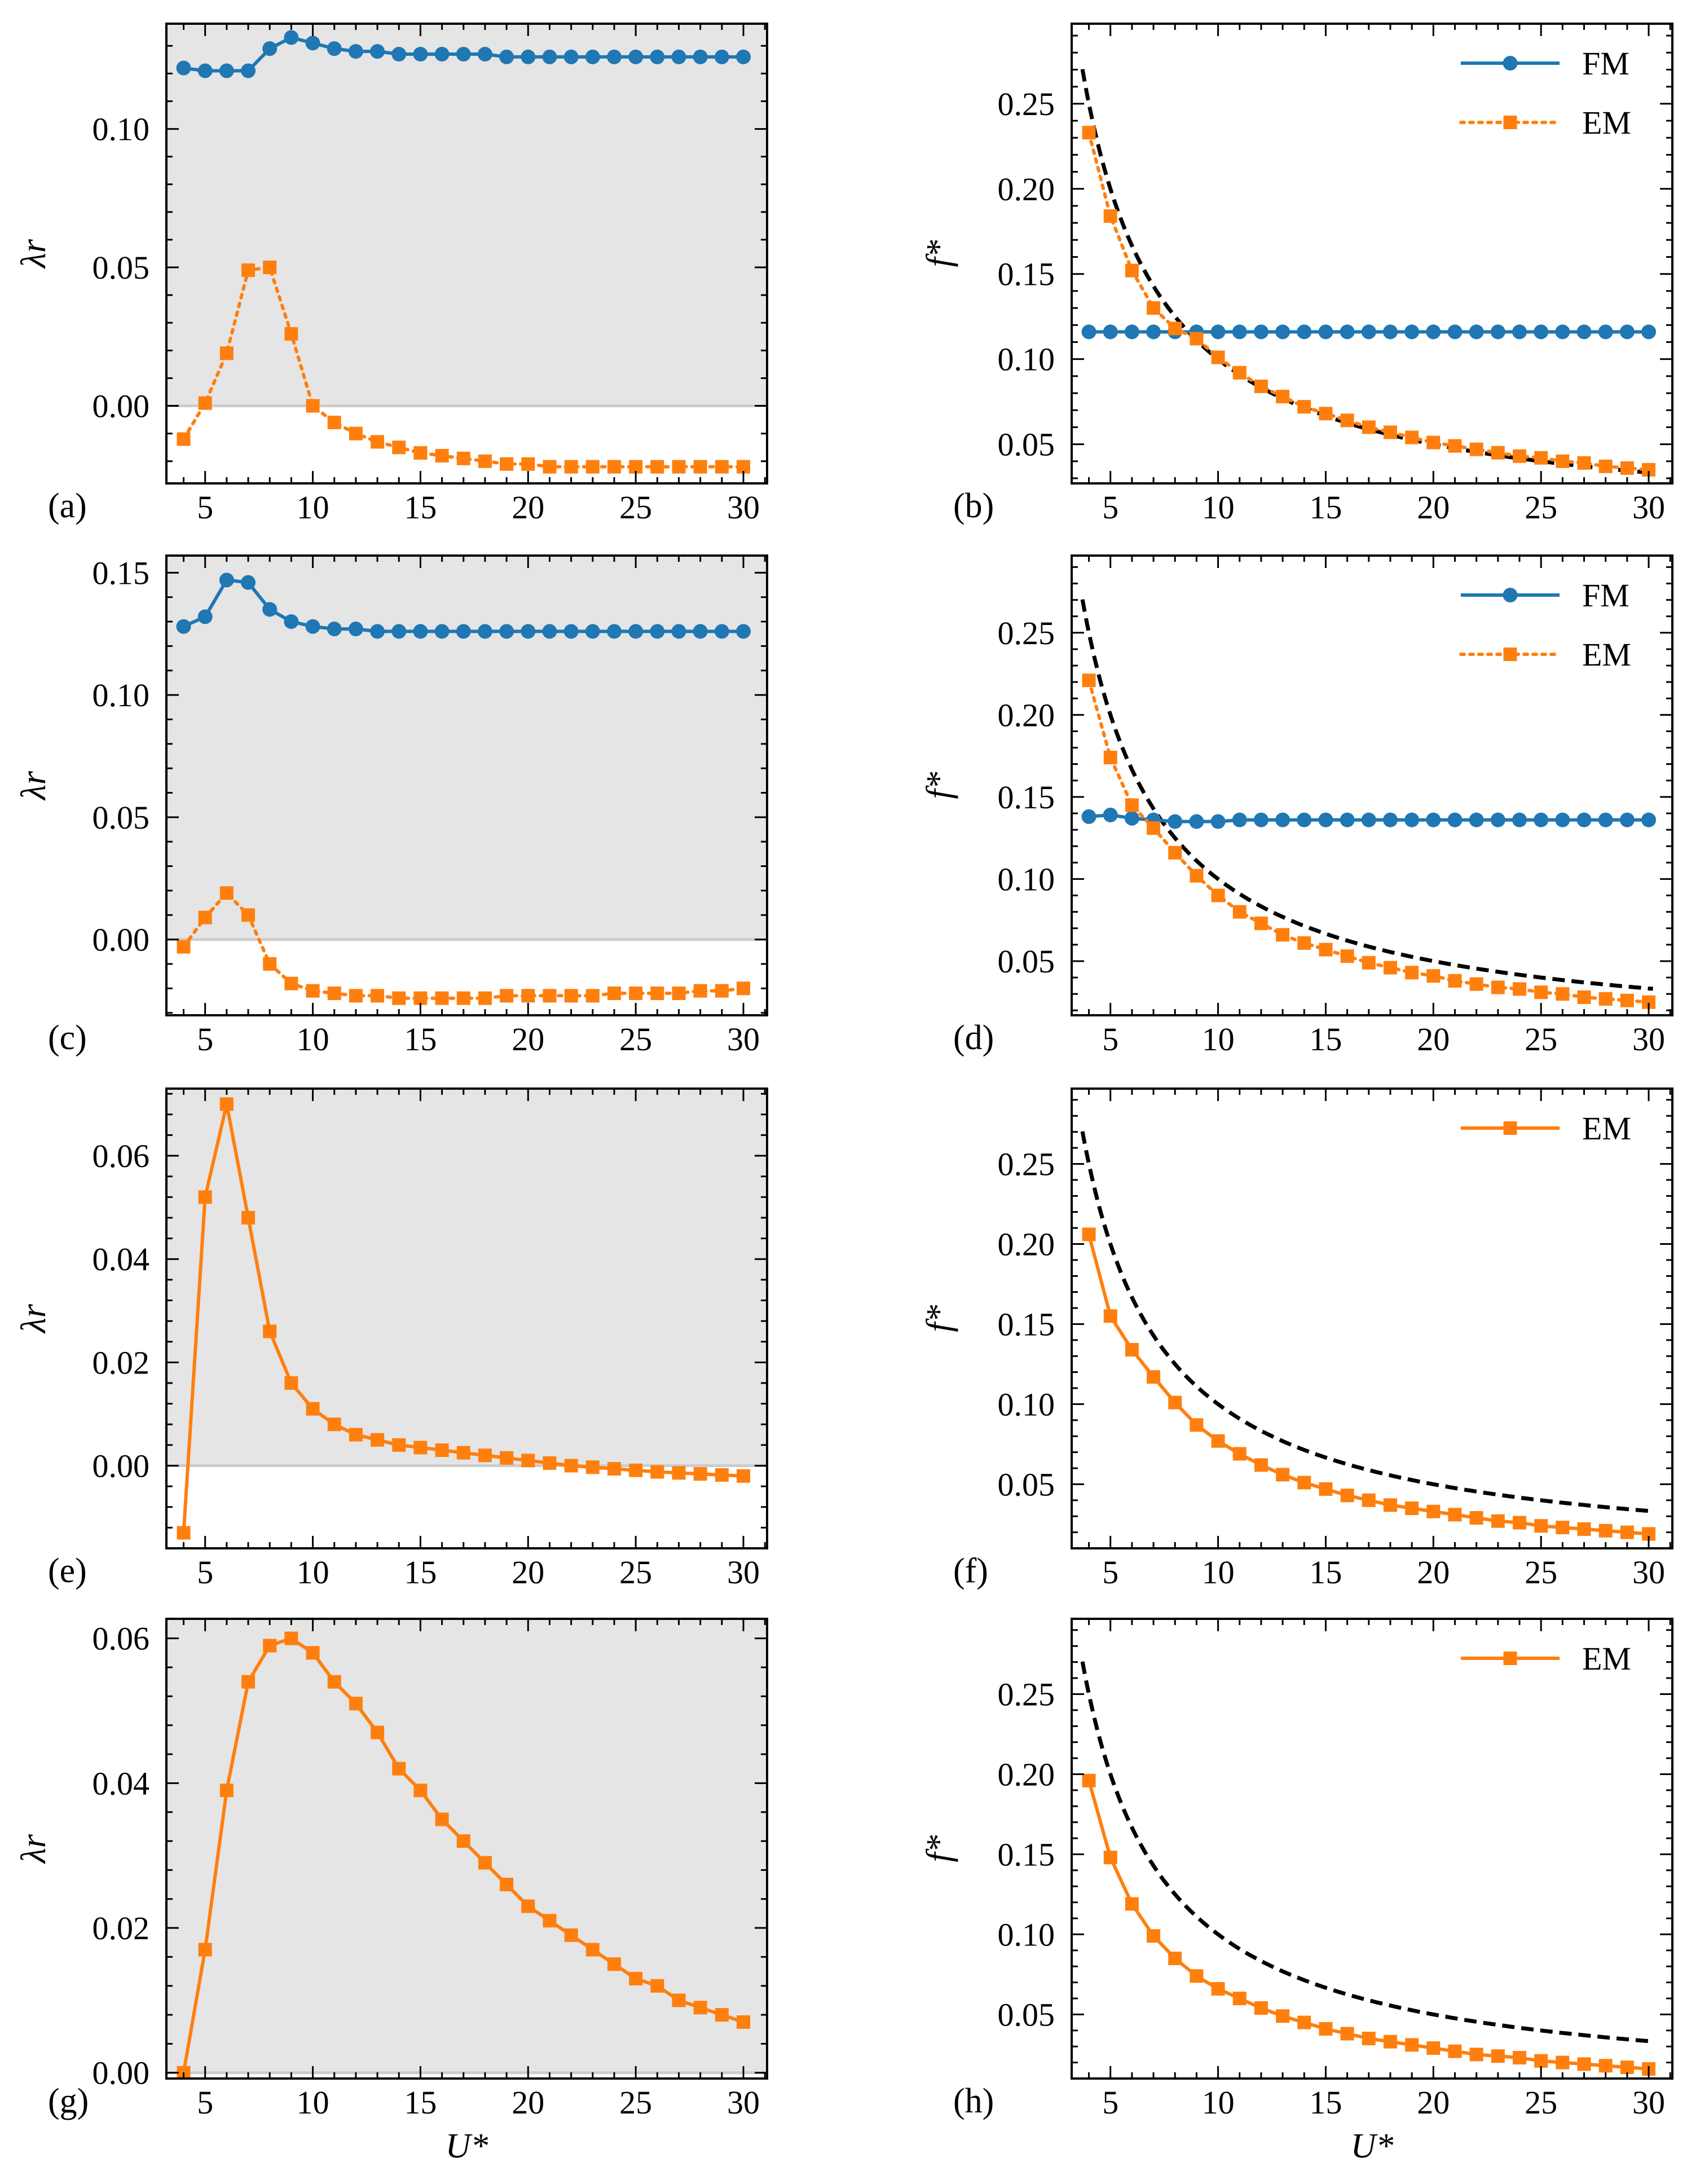 This screenshot has height=2184, width=1700. Describe the element at coordinates (1110, 507) in the screenshot. I see `x-tick-label: 5` at that location.